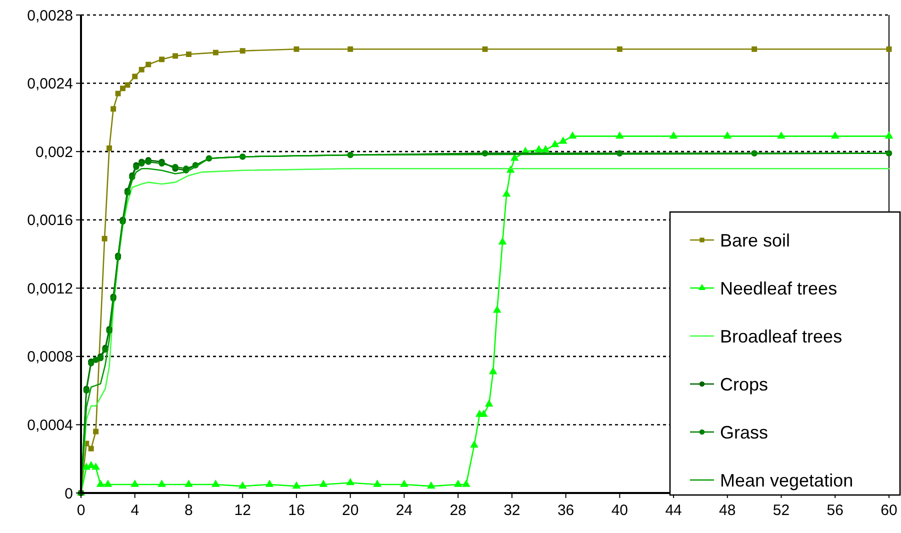 This screenshot has height=533, width=901. I want to click on x-tick-label: 52, so click(781, 510).